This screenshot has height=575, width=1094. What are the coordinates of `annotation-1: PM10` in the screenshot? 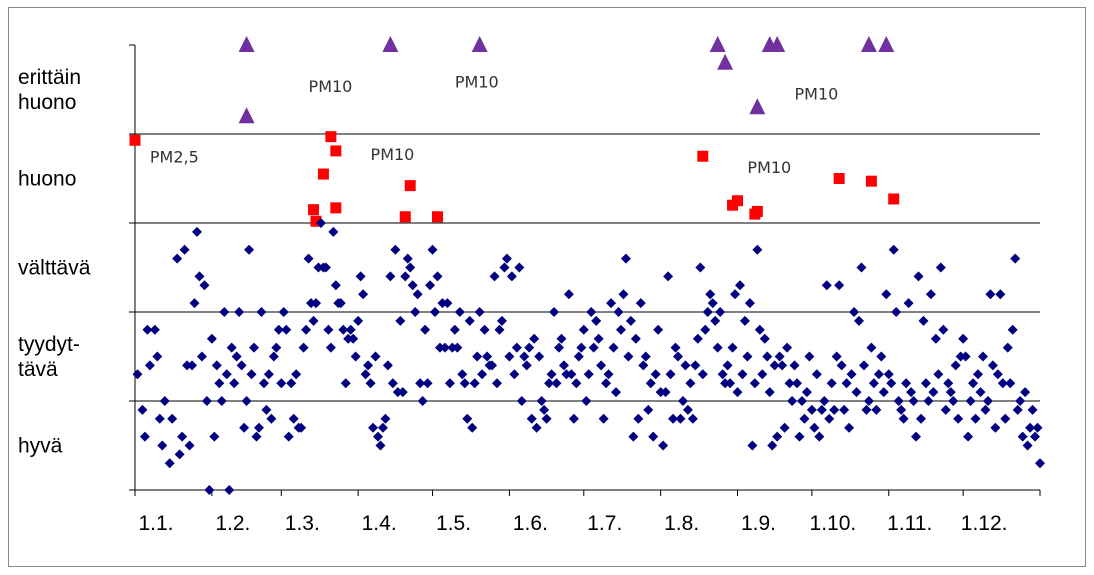 It's located at (331, 86).